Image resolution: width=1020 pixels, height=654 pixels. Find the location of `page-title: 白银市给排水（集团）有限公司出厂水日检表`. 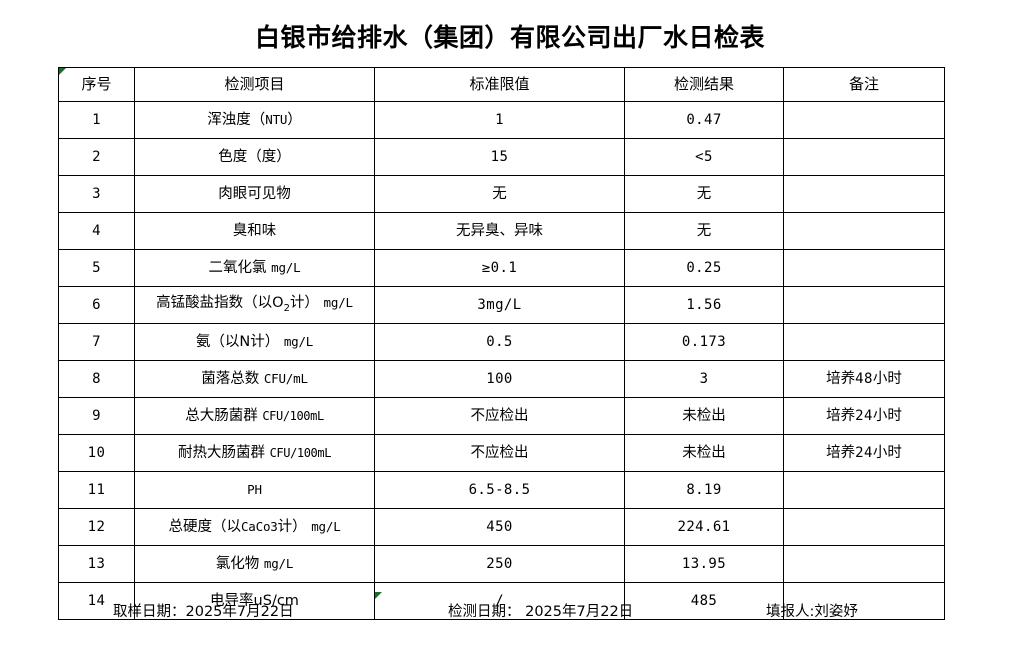

page-title: 白银市给排水（集团）有限公司出厂水日检表 is located at coordinates (509, 37).